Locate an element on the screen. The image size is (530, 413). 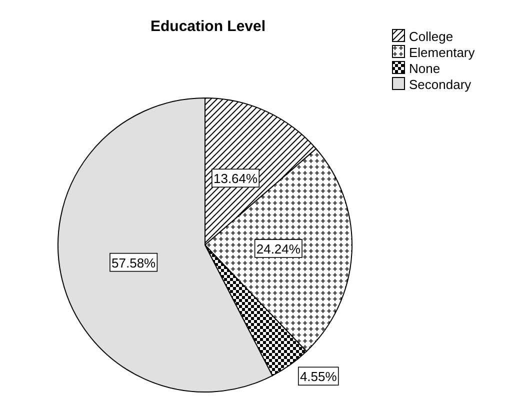
data-label: 13.64% is located at coordinates (235, 178).